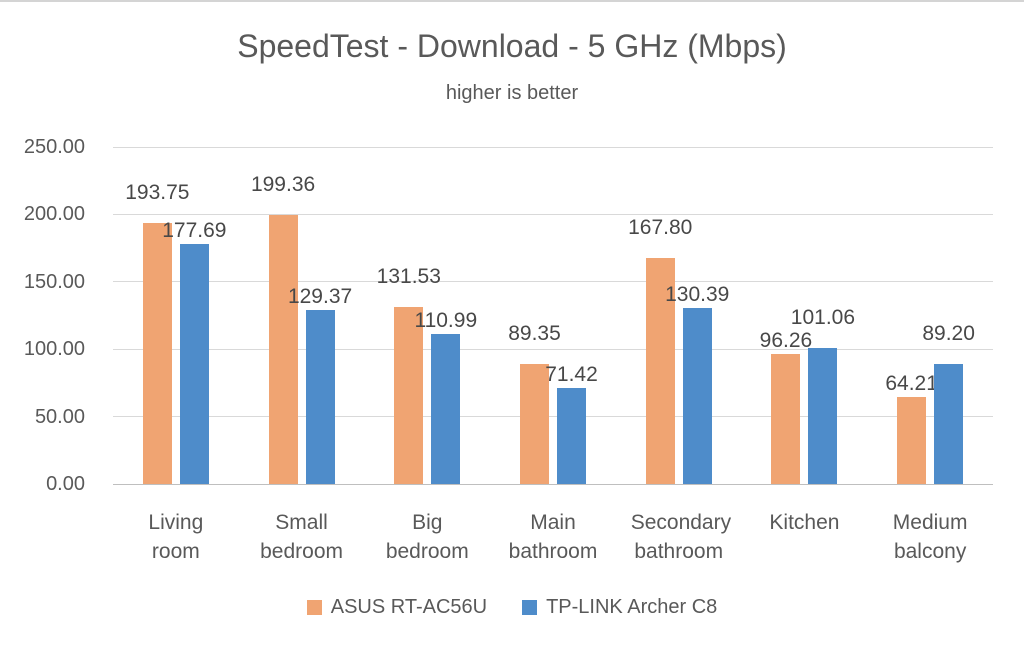 This screenshot has height=657, width=1024. Describe the element at coordinates (446, 321) in the screenshot. I see `value-label-tp-link-archer-c8-big-bedroom: 110.99` at that location.